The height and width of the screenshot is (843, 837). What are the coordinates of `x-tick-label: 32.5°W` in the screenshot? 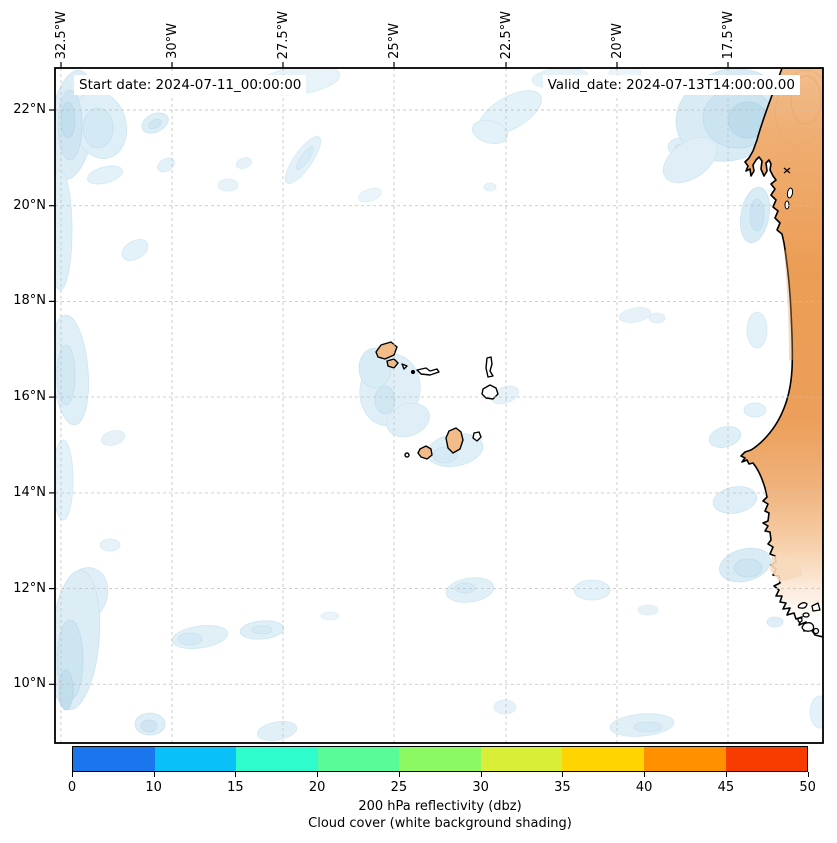 It's located at (61, 34).